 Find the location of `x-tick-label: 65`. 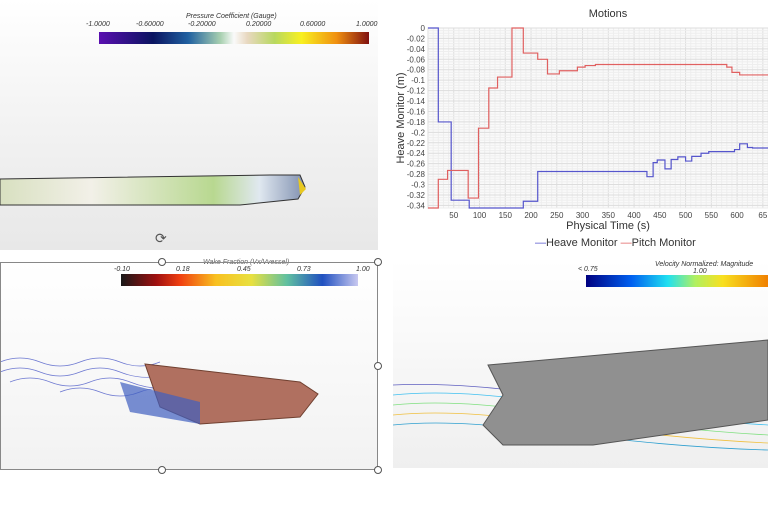

x-tick-label: 65 is located at coordinates (762, 215).